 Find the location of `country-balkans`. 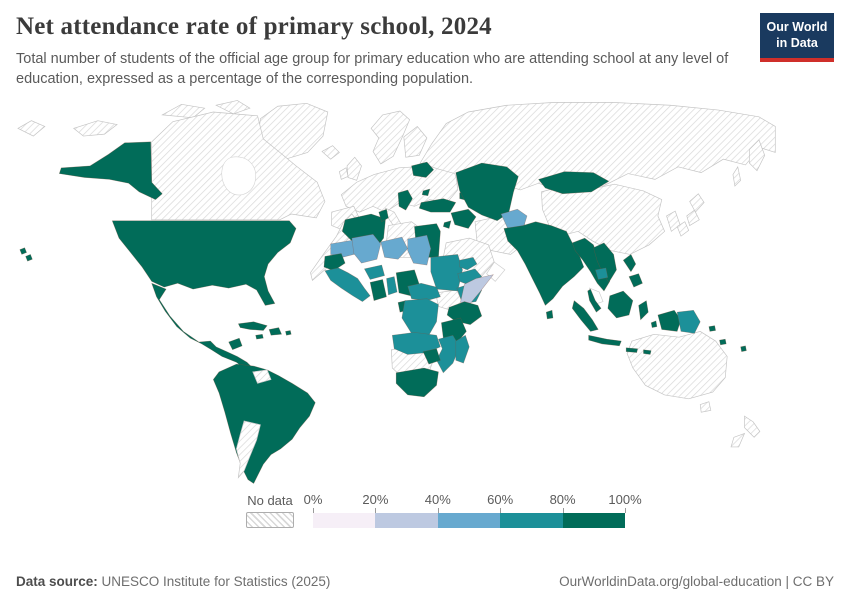

country-balkans is located at coordinates (405, 200).